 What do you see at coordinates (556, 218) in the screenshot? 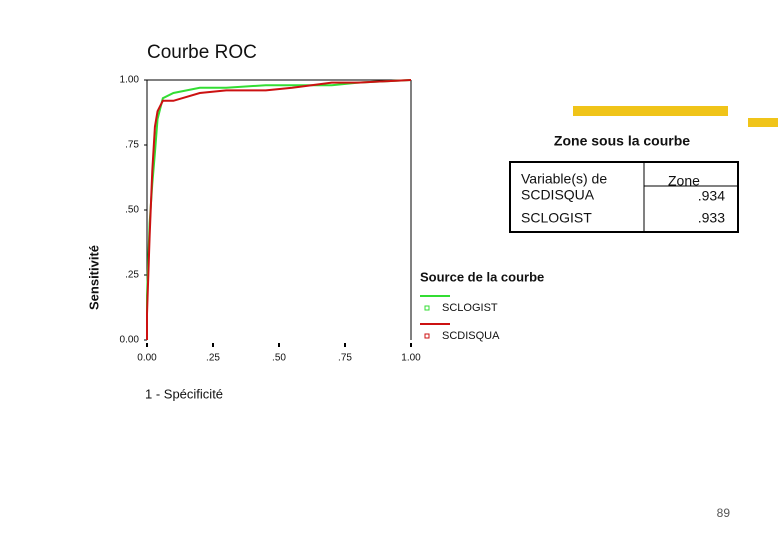
I see `table-cell: SCLOGIST` at bounding box center [556, 218].